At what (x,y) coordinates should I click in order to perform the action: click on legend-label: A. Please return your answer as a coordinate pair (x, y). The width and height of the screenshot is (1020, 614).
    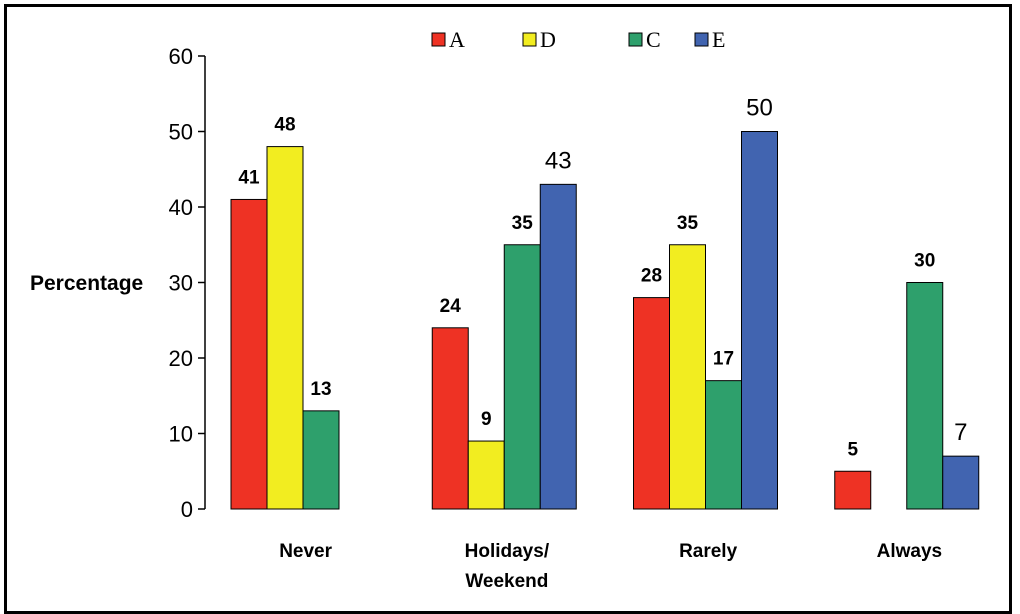
    Looking at the image, I should click on (457, 39).